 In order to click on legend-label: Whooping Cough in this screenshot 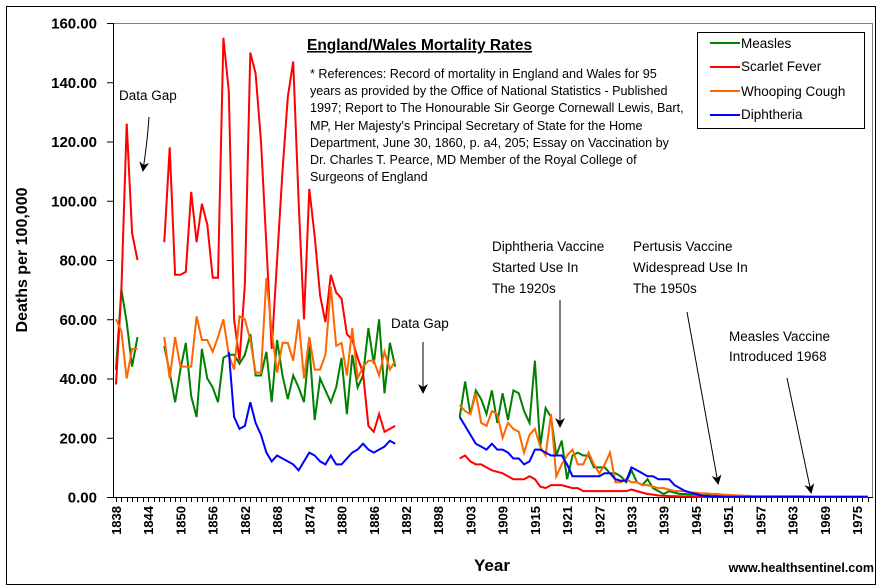, I will do `click(793, 91)`.